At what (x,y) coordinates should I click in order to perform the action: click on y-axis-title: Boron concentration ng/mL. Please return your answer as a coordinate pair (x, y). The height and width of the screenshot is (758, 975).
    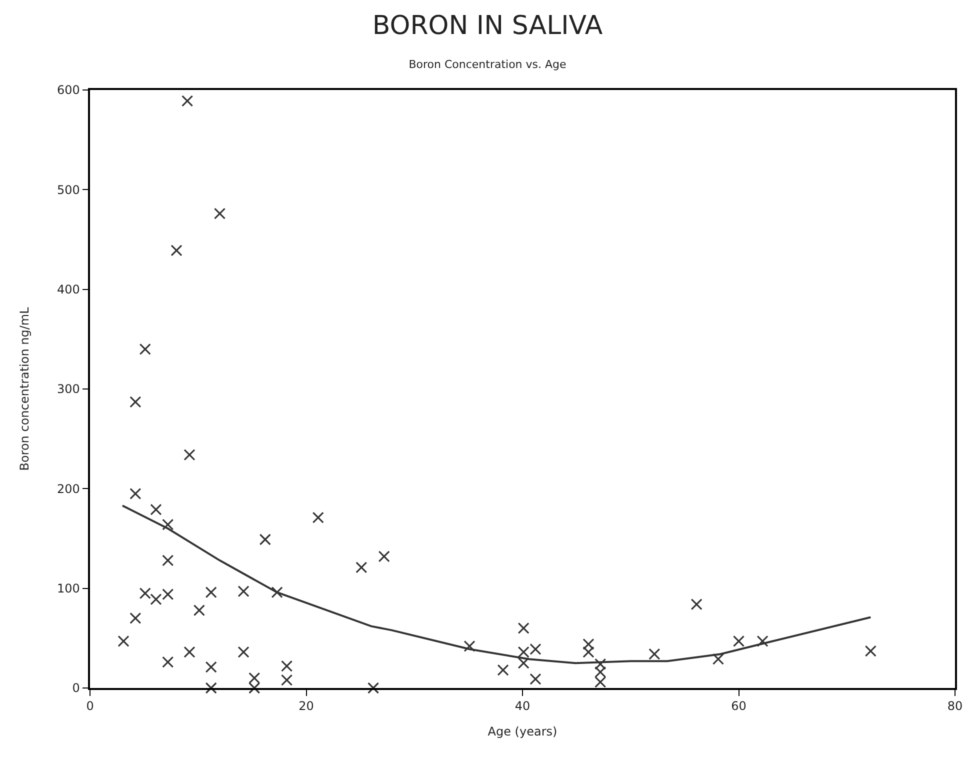
    Looking at the image, I should click on (25, 388).